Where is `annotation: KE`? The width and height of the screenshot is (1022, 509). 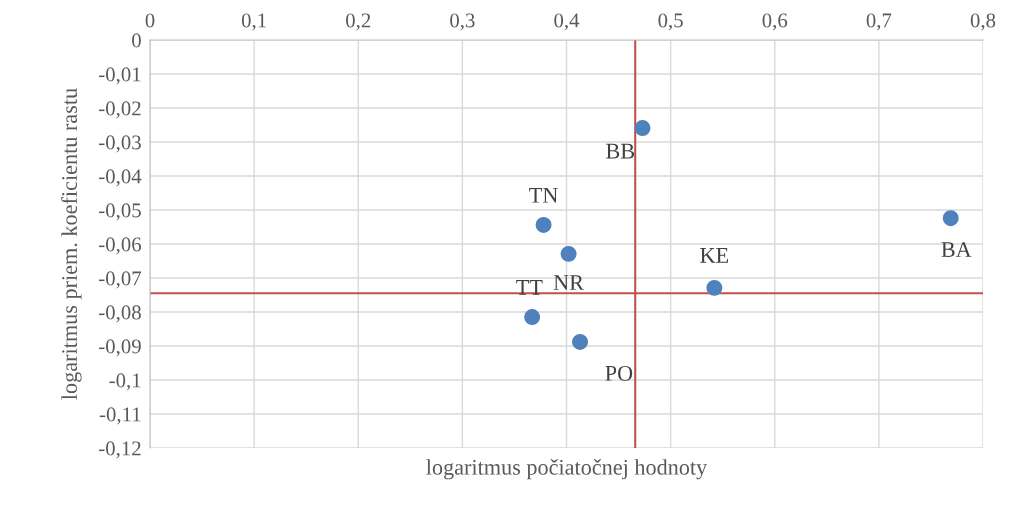 annotation: KE is located at coordinates (714, 255).